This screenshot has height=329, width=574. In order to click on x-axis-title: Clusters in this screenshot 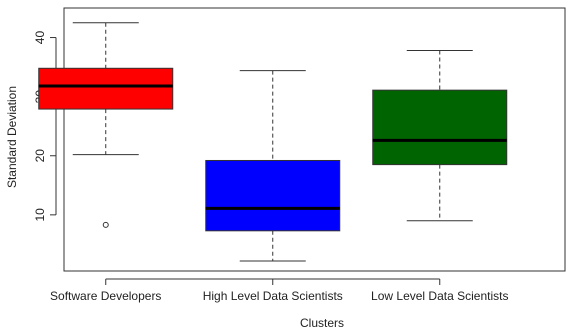, I will do `click(322, 322)`.